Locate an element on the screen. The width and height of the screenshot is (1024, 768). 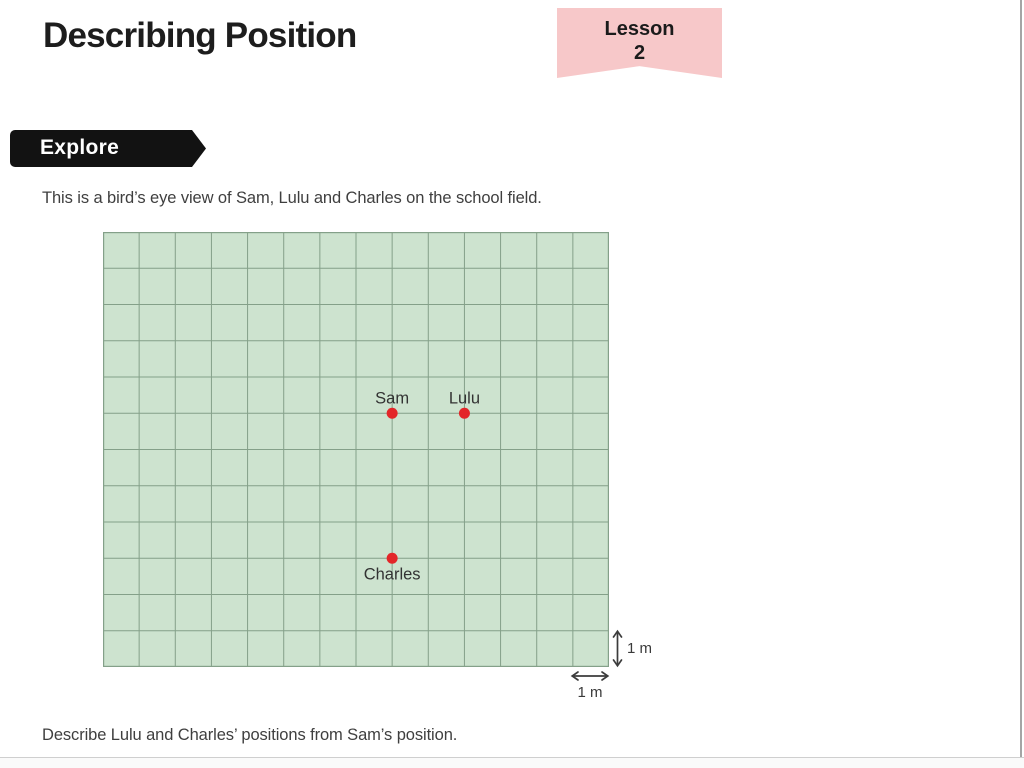
lesson-badge-number: 2 is located at coordinates (639, 53).